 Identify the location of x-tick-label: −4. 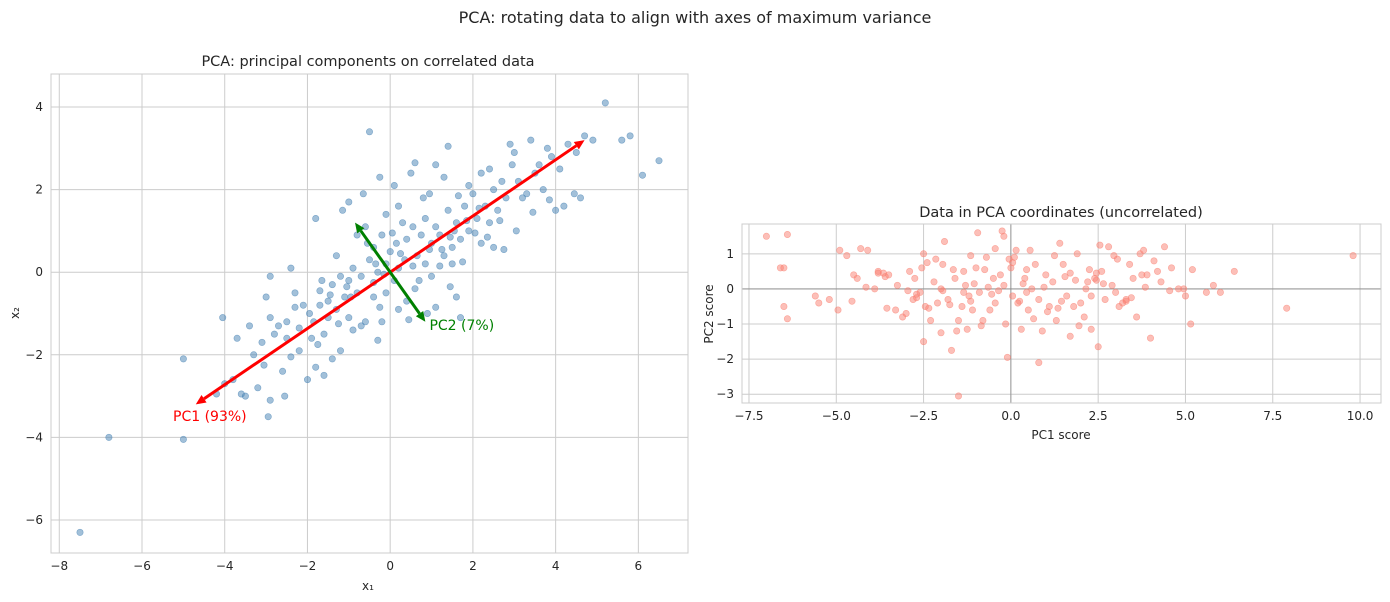
(225, 566).